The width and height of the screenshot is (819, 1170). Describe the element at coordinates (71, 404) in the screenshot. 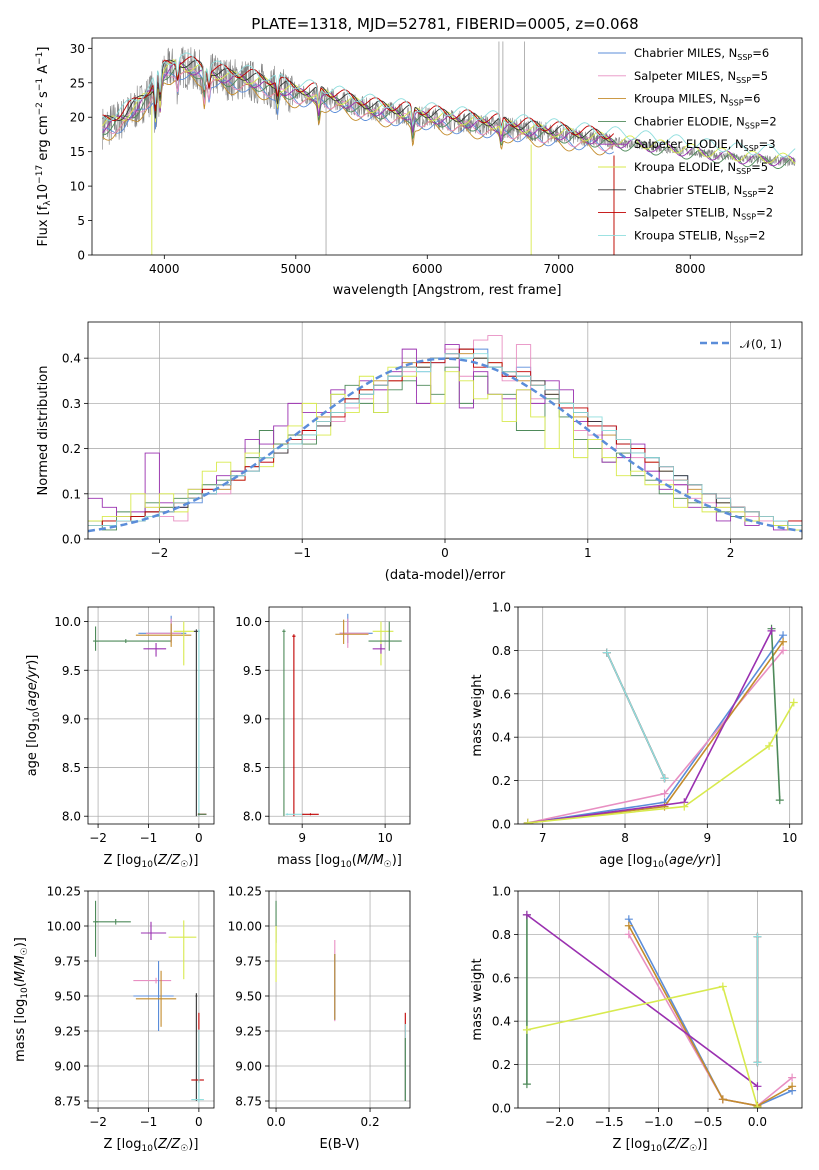

I see `y-tick-label: 0.3` at that location.